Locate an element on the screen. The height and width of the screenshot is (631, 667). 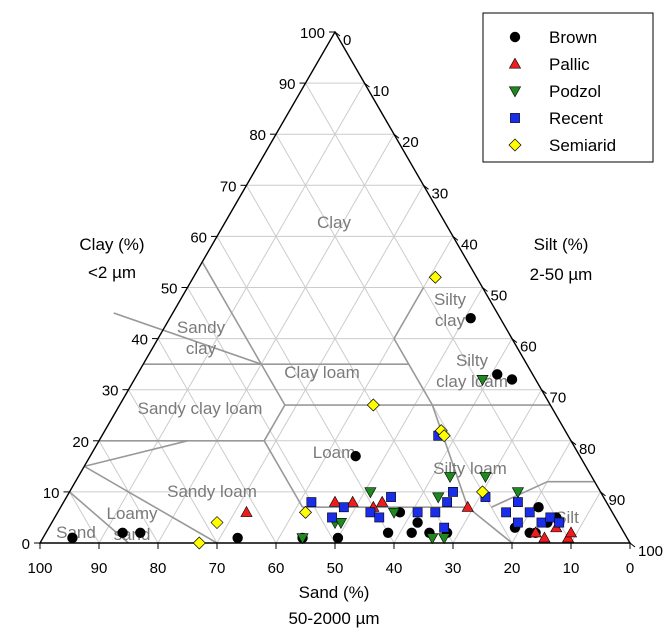
class-label-silty-clay-line-2: clay is located at coordinates (450, 320).